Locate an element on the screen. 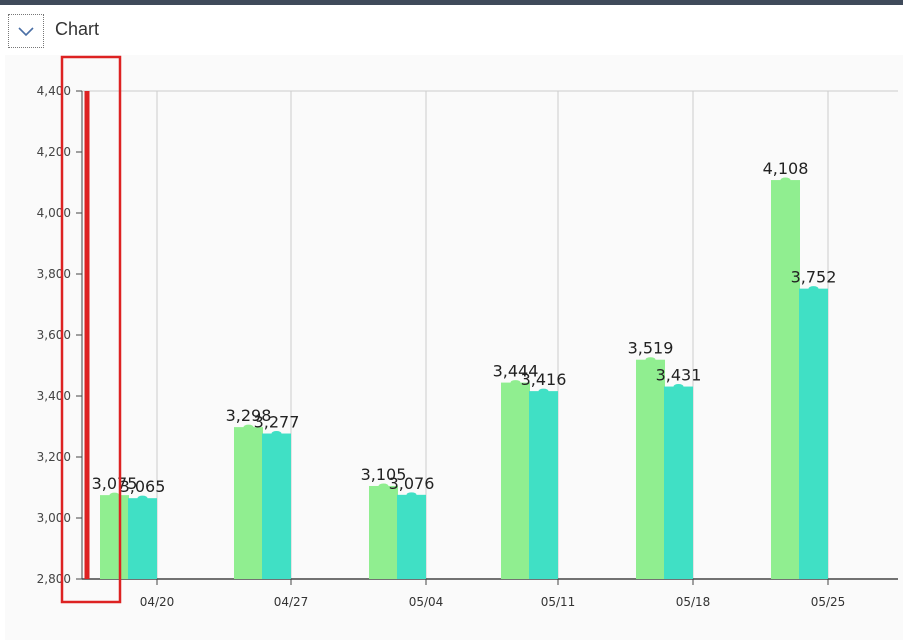 This screenshot has height=640, width=903. y-tick-label: 3,000 is located at coordinates (54, 518).